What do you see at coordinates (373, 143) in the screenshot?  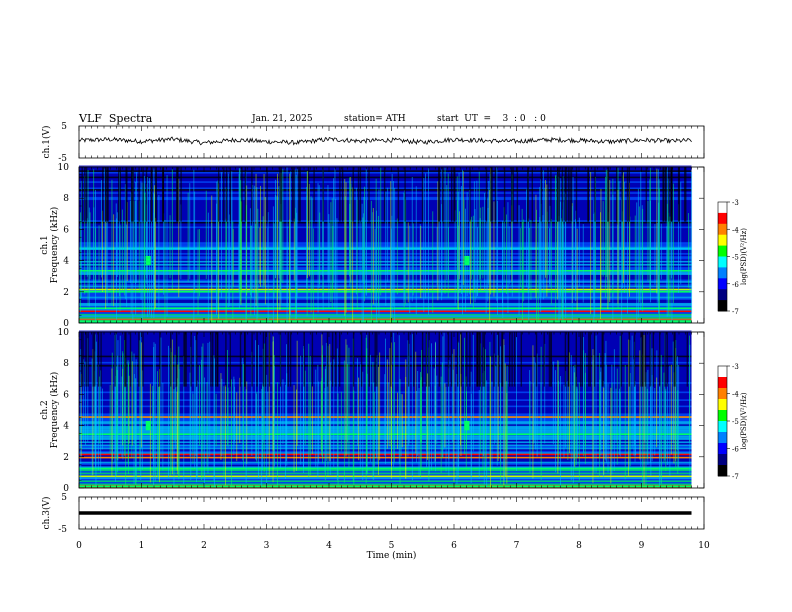 I see `ch1-waveform-panel: 5 -5 ch.1(V)` at bounding box center [373, 143].